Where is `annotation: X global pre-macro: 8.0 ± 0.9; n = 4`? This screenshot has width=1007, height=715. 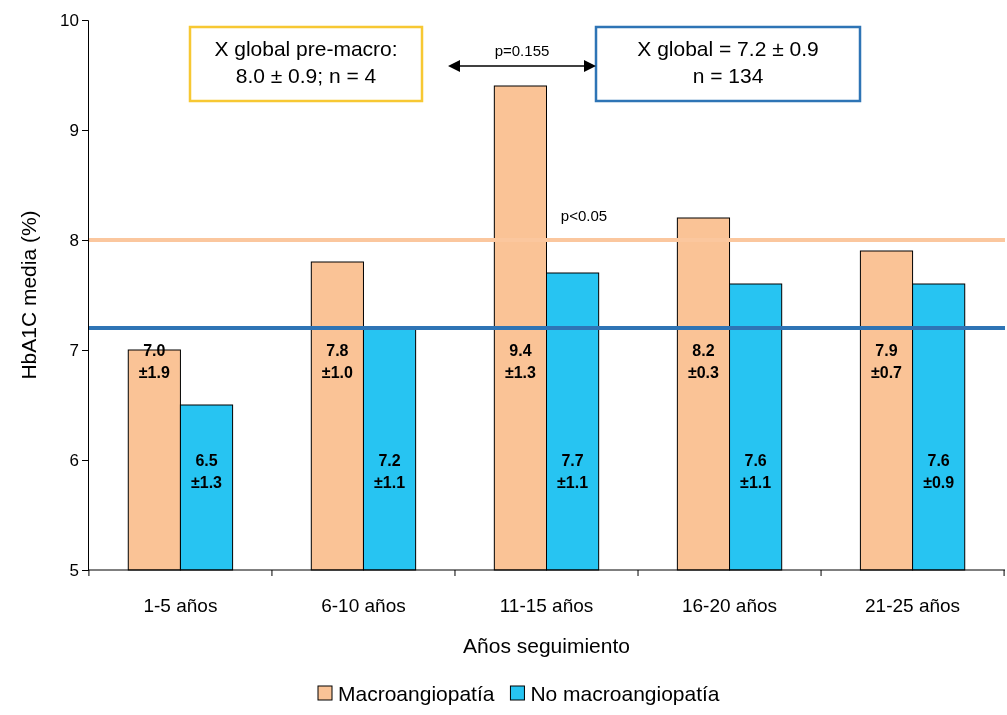 annotation: X global pre-macro: 8.0 ± 0.9; n = 4 is located at coordinates (306, 62).